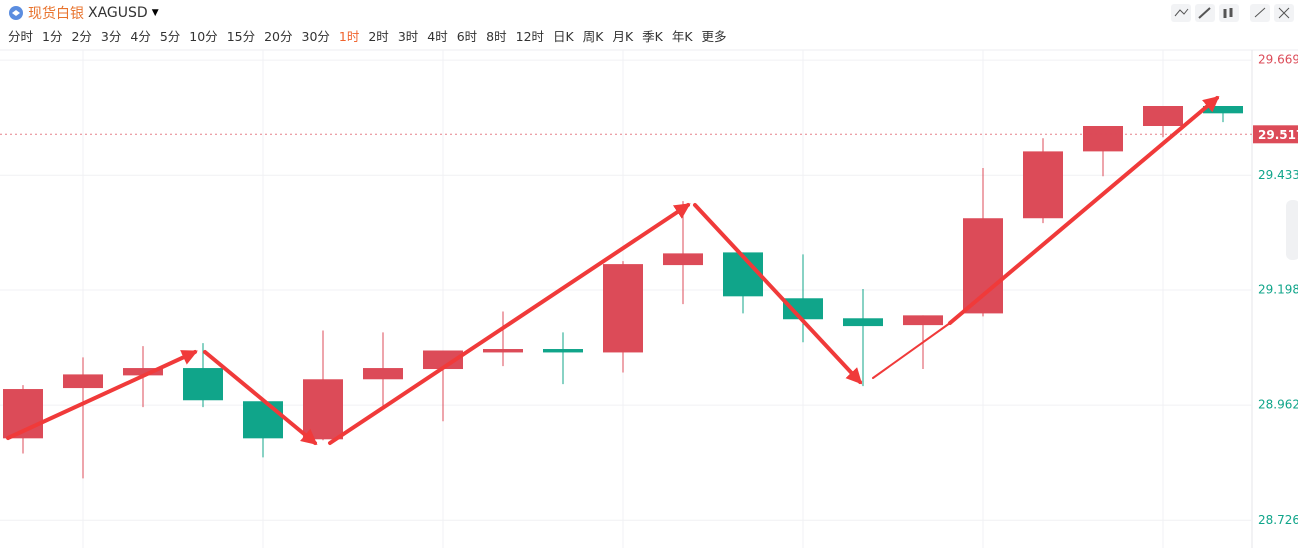 This screenshot has width=1298, height=548. I want to click on side-handle, so click(1292, 230).